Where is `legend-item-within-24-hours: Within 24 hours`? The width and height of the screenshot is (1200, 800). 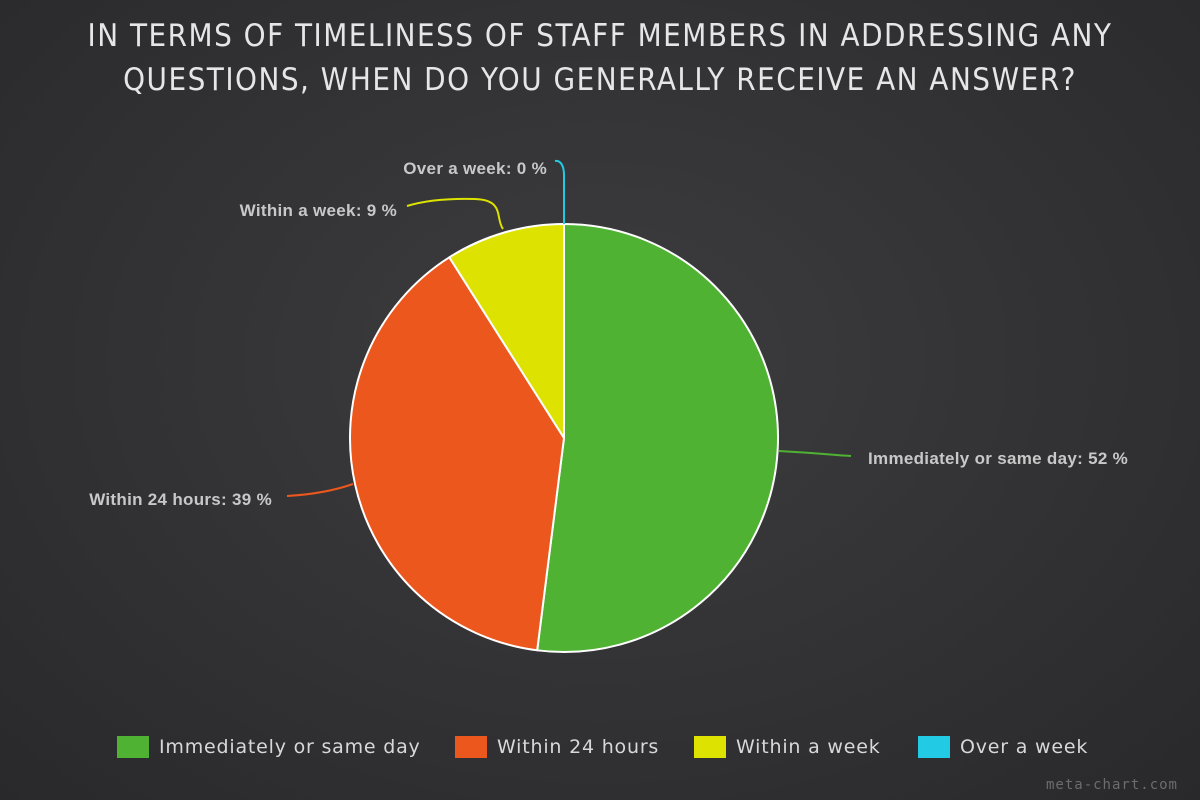 legend-item-within-24-hours: Within 24 hours is located at coordinates (557, 747).